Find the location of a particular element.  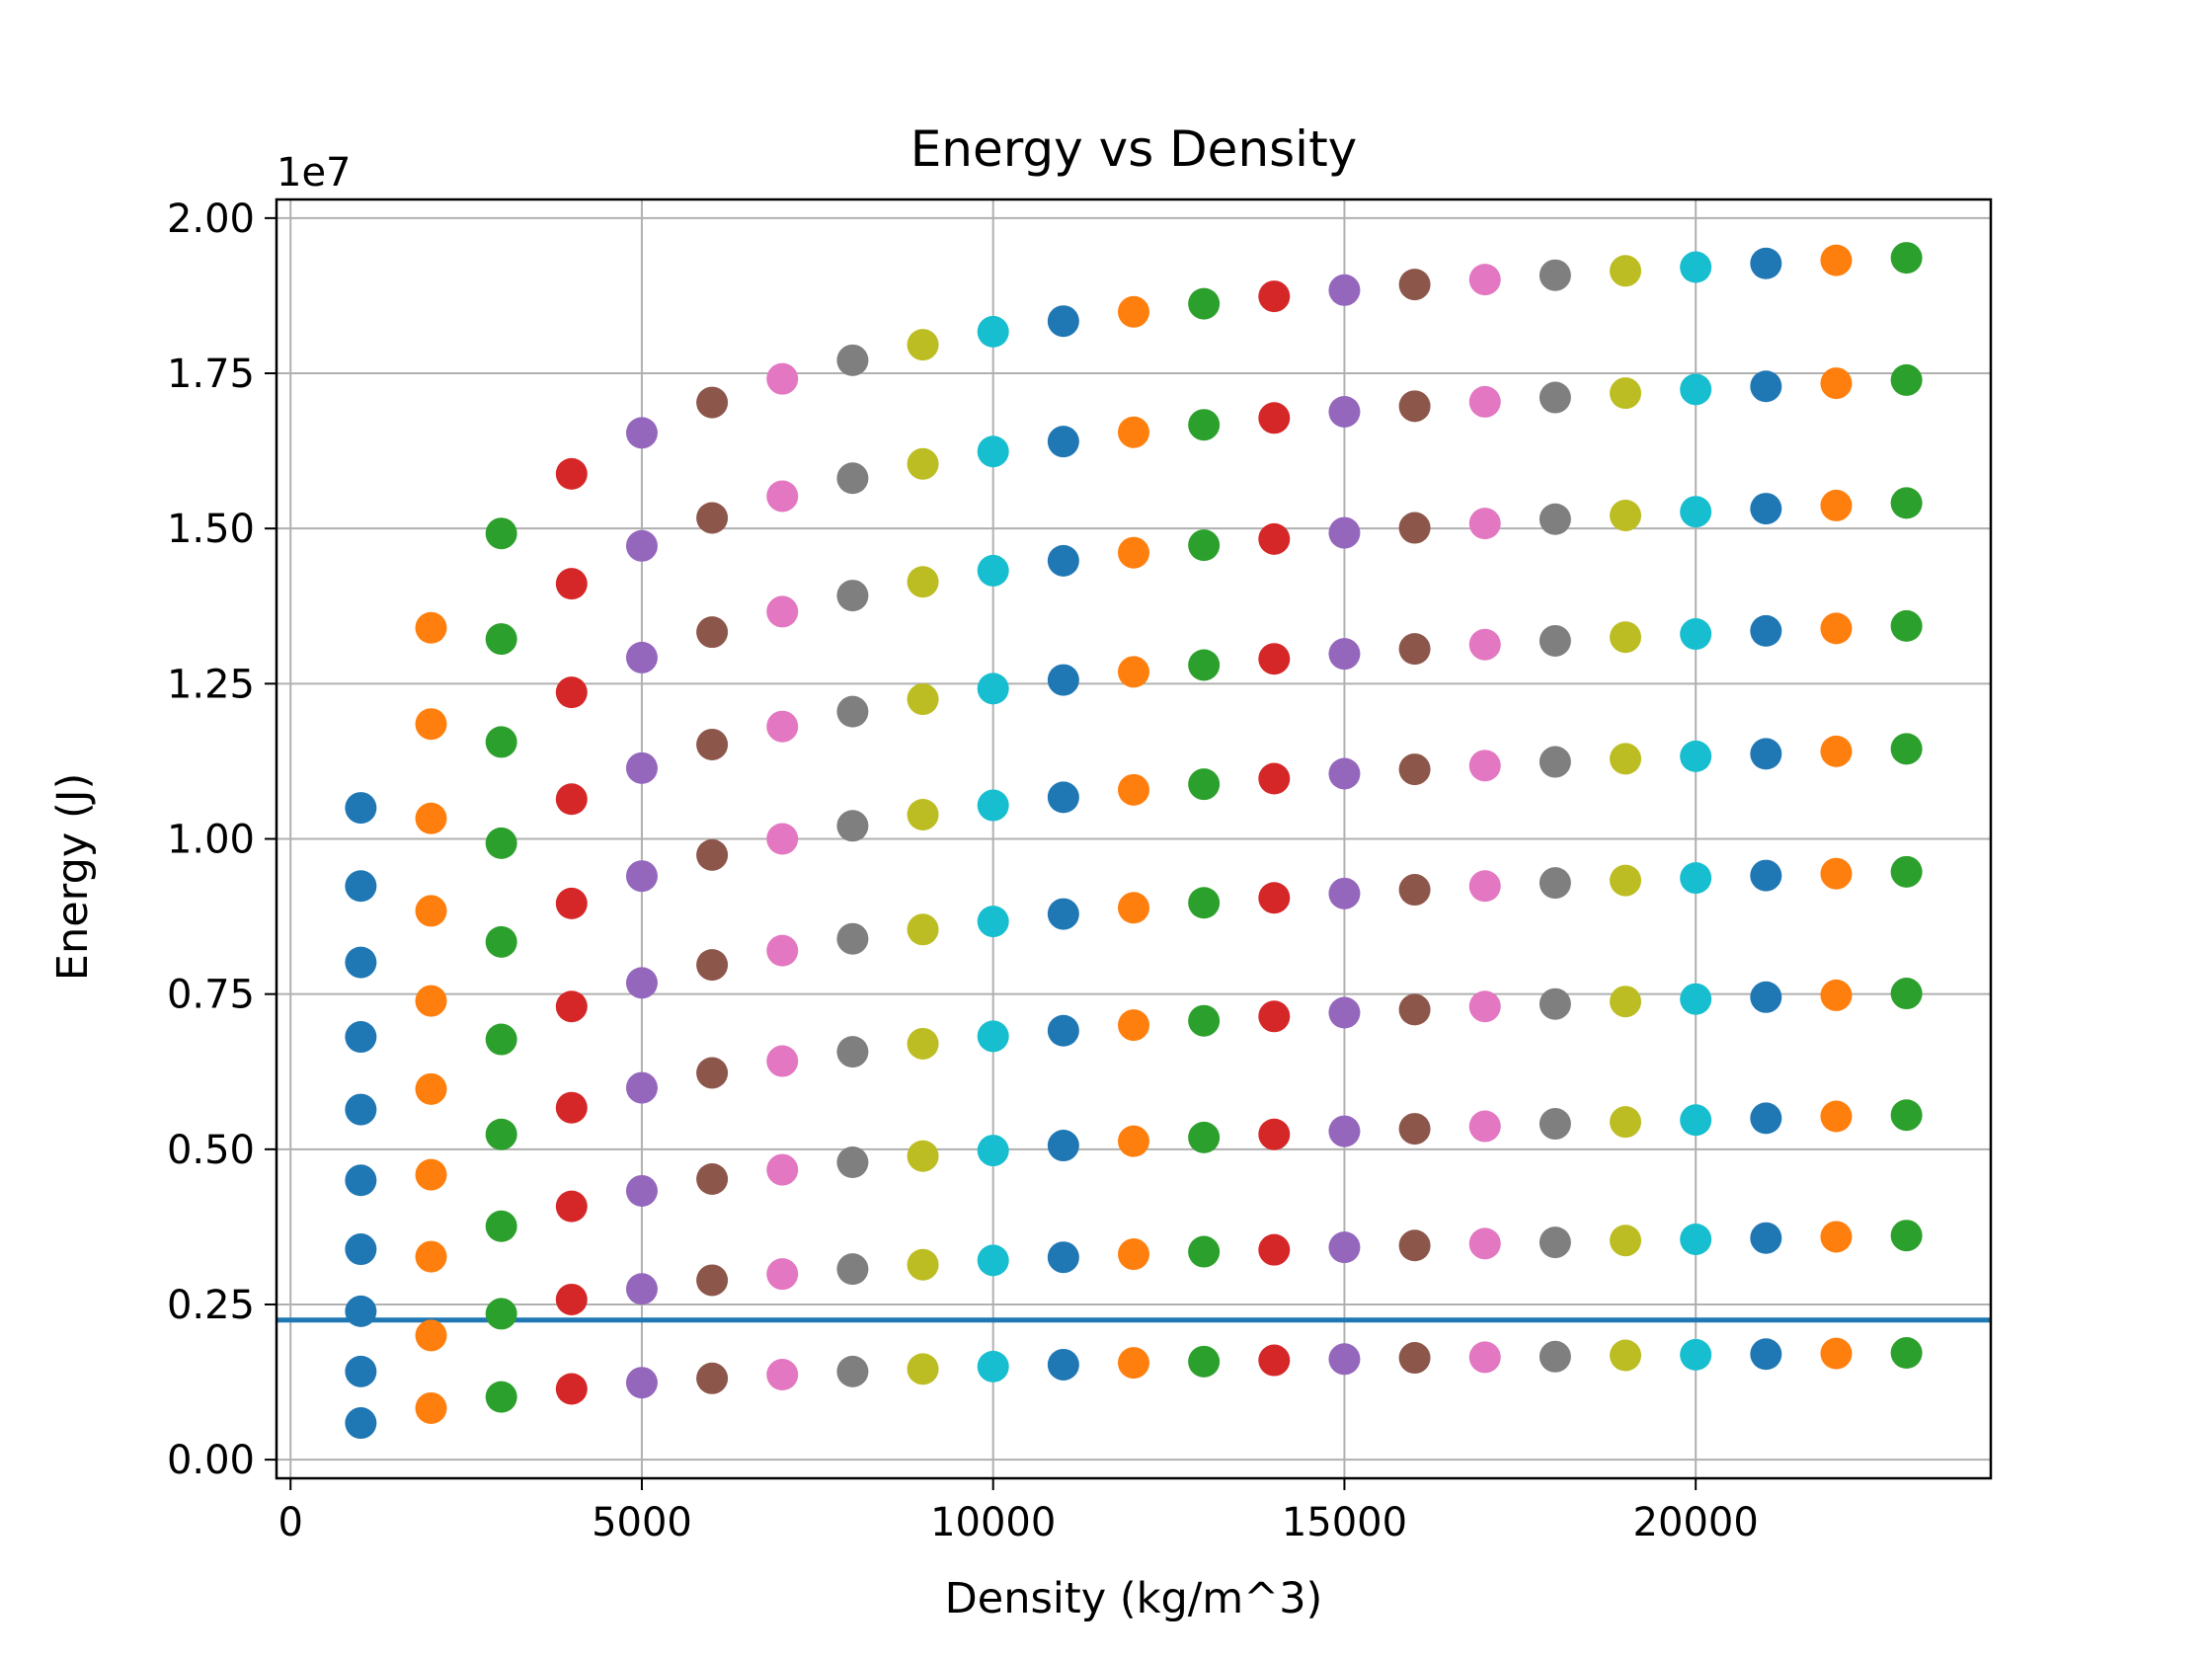

y-tick-label: 0.50 is located at coordinates (211, 1151).